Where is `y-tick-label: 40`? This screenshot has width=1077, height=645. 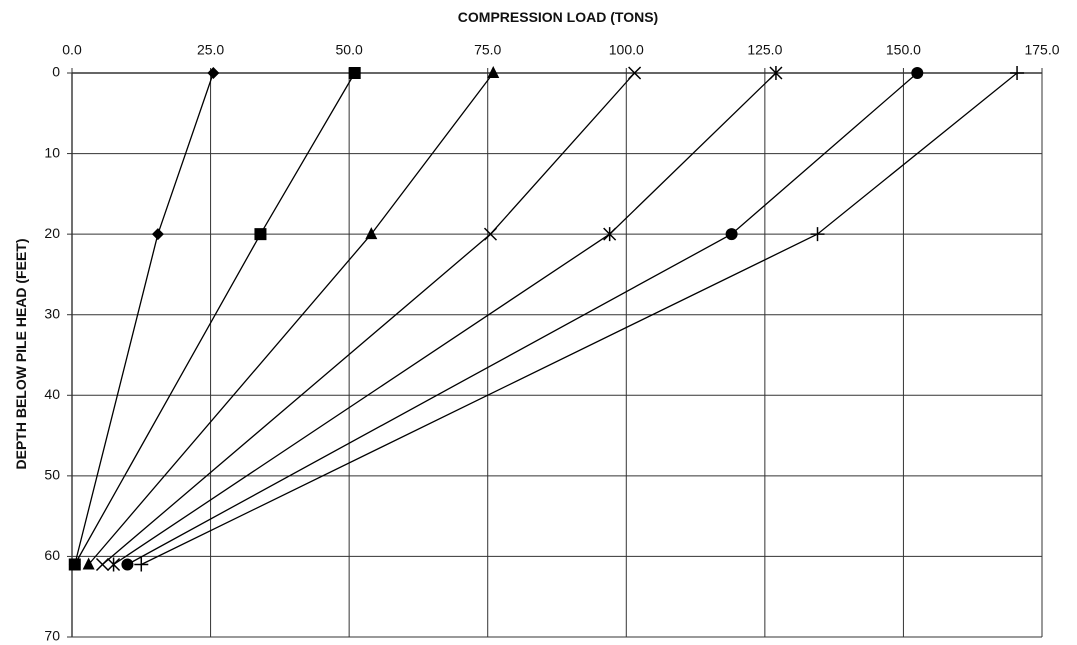
y-tick-label: 40 is located at coordinates (52, 394).